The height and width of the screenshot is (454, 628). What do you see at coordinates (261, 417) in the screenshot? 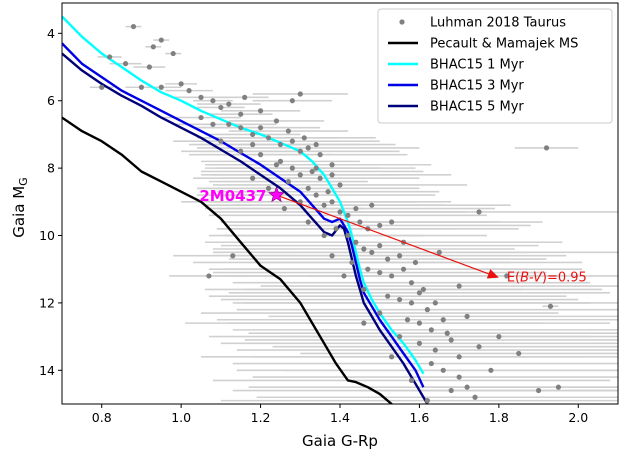
I see `x-tick-label: 1.2` at bounding box center [261, 417].